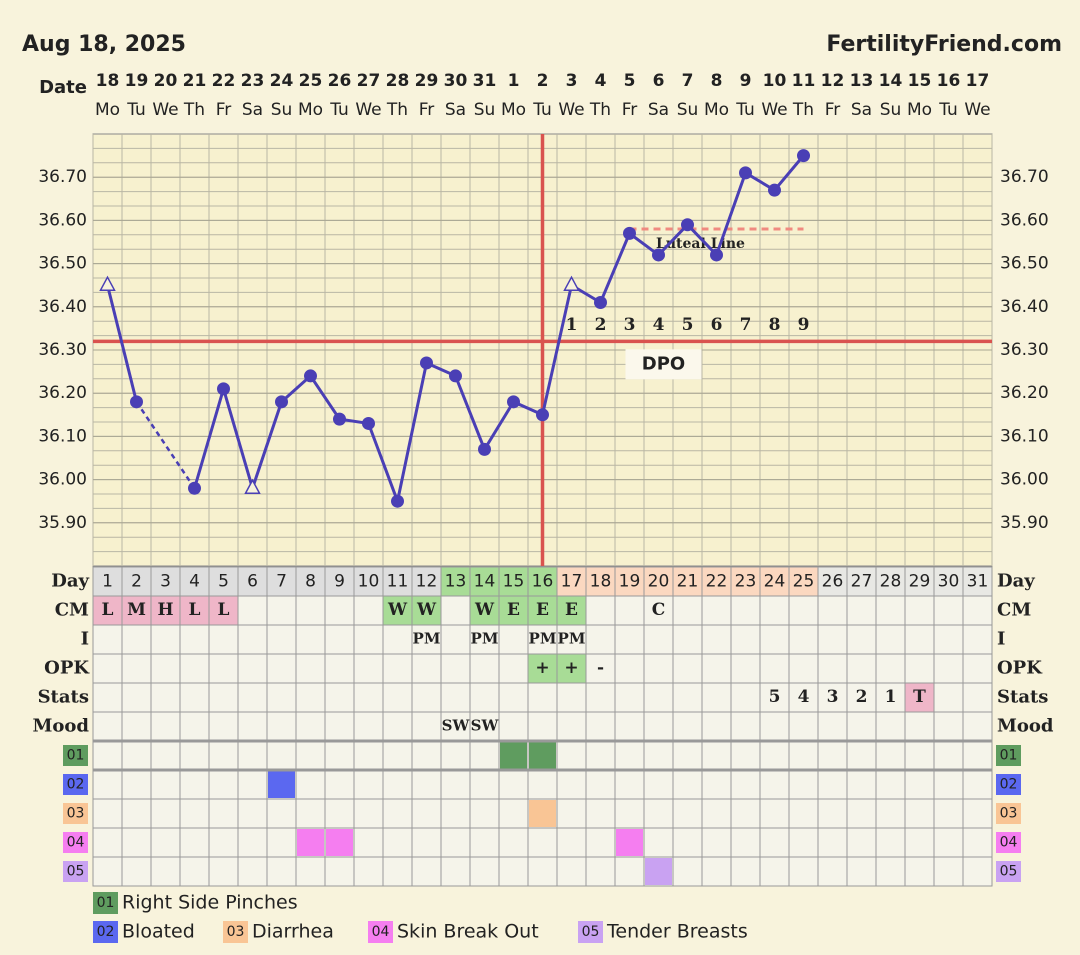 Image resolution: width=1080 pixels, height=955 pixels. What do you see at coordinates (600, 668) in the screenshot?
I see `cell-text: -` at bounding box center [600, 668].